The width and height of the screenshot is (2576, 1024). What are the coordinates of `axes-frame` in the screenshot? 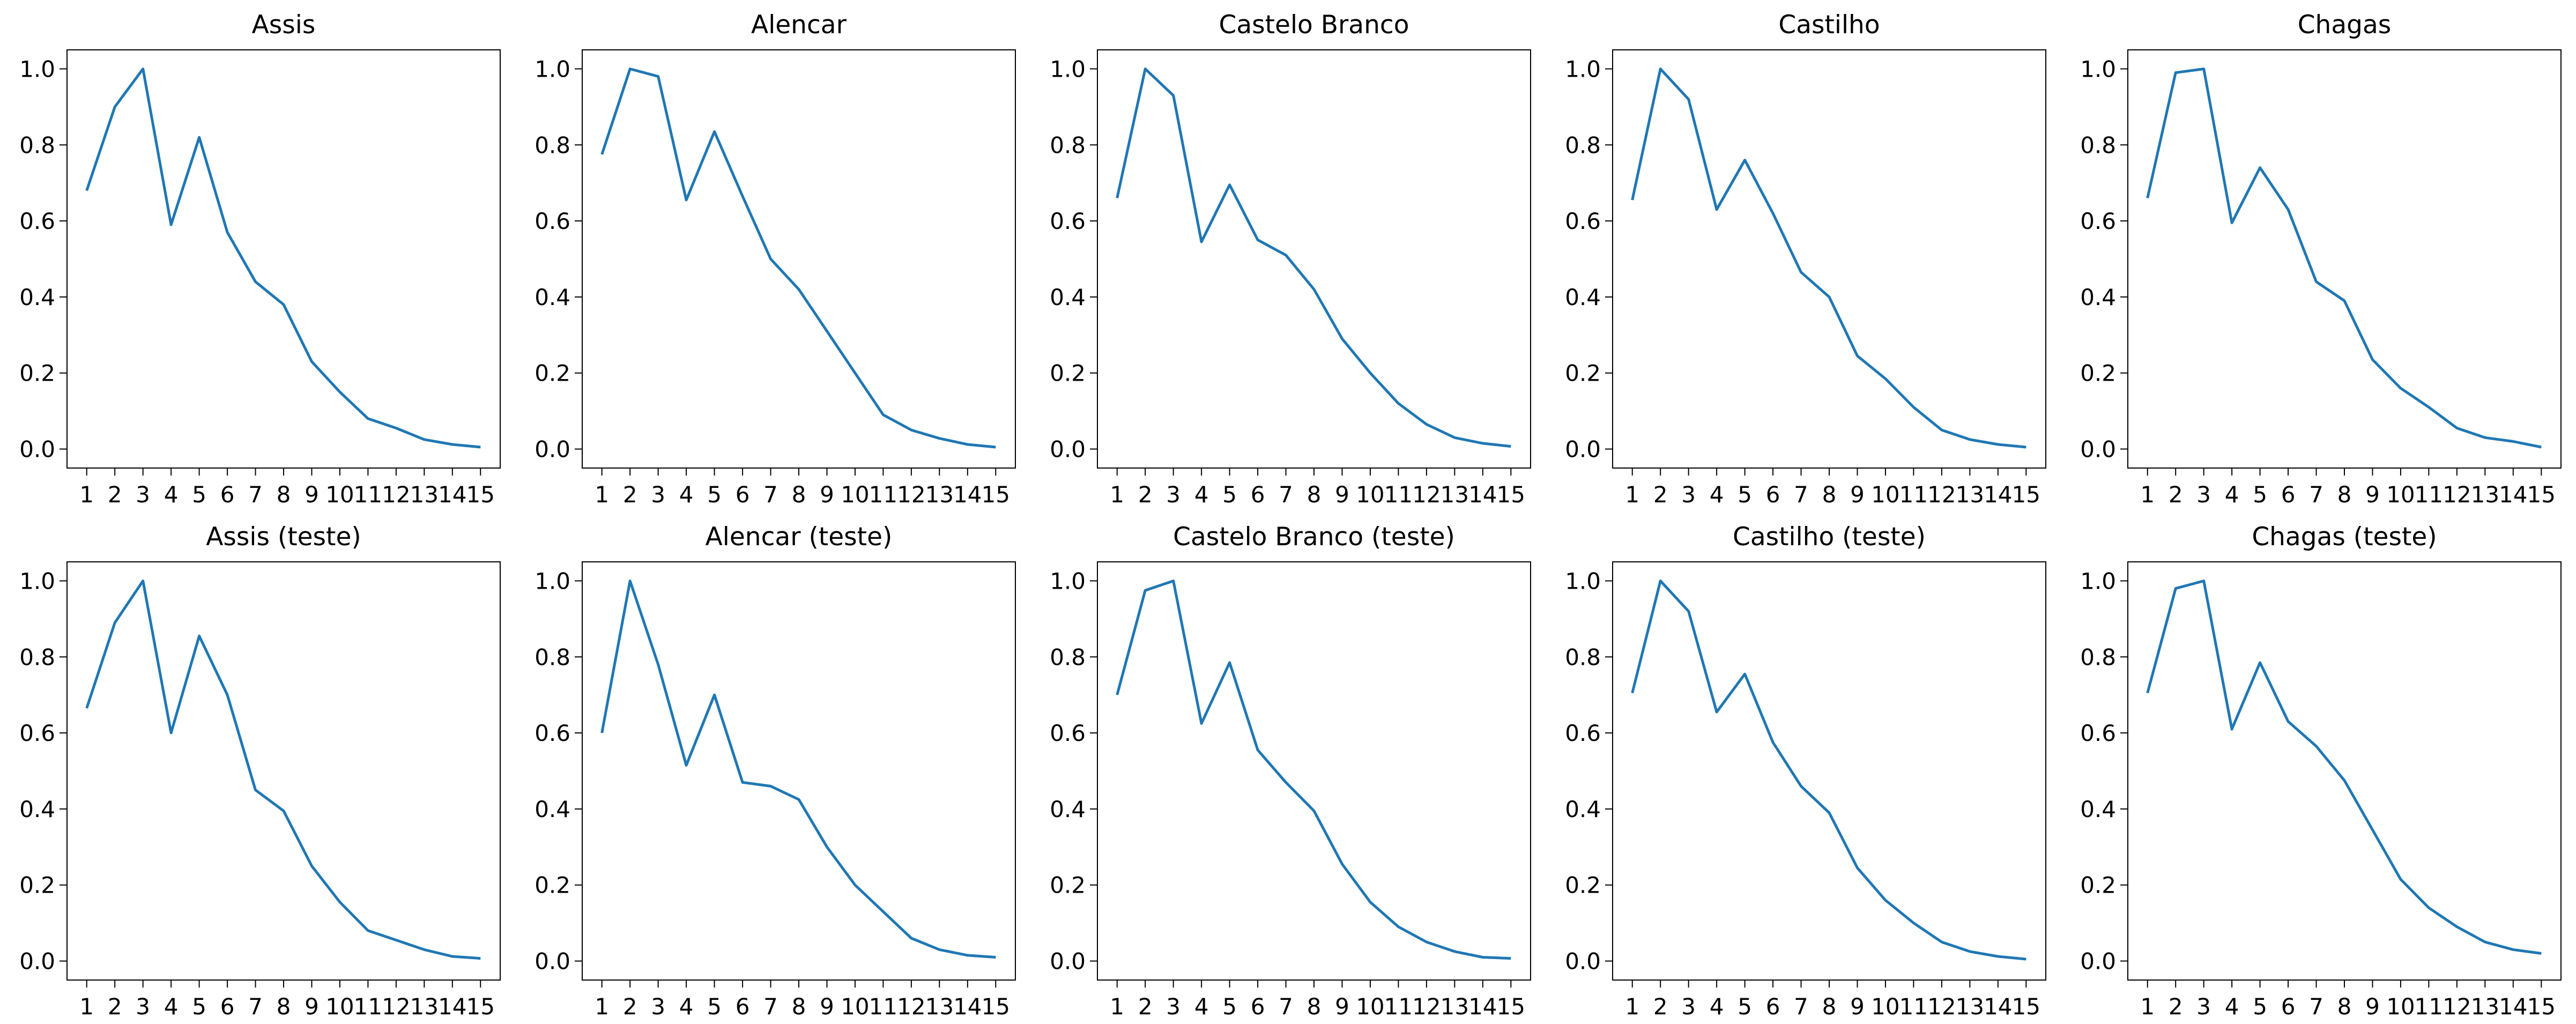 It's located at (2345, 771).